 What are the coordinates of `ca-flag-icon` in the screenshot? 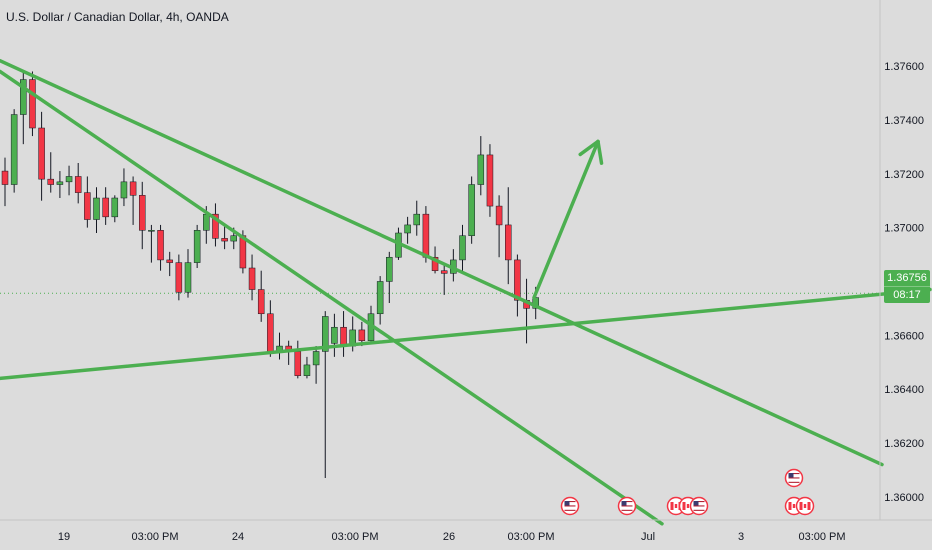 It's located at (805, 506).